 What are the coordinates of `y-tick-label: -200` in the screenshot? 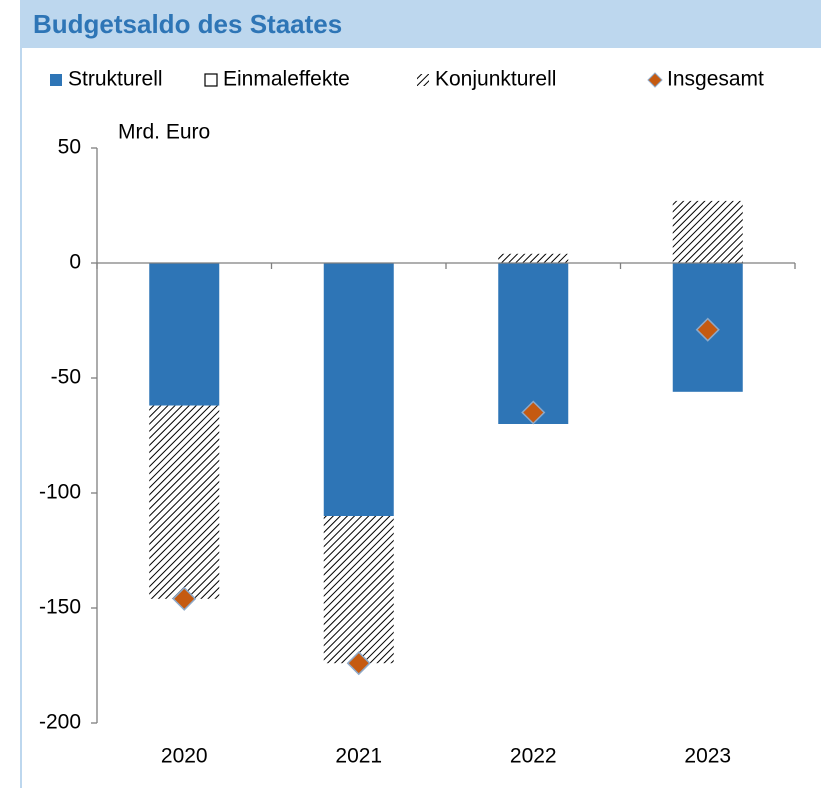 It's located at (60, 722).